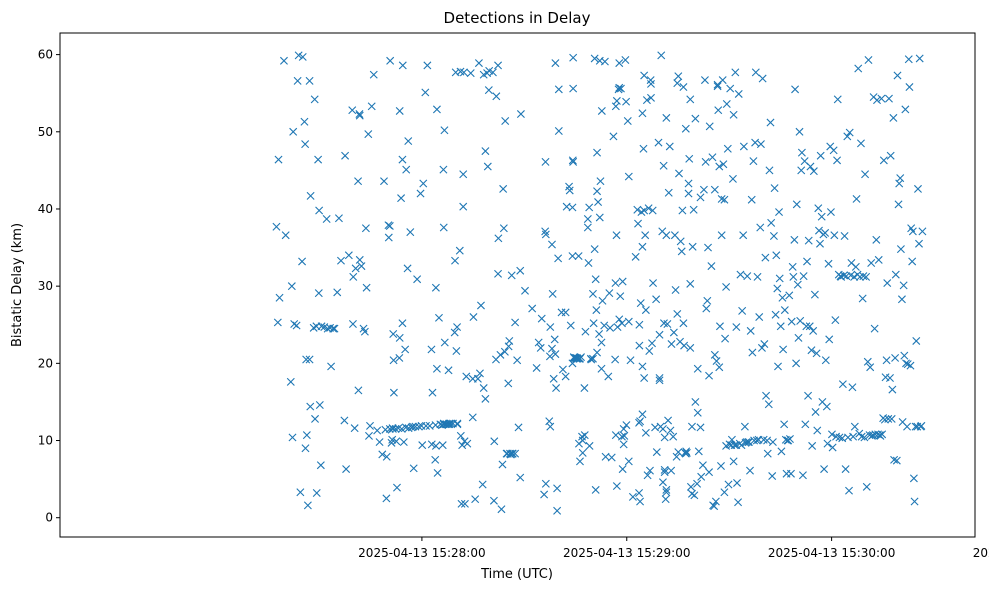 The width and height of the screenshot is (989, 590). Describe the element at coordinates (45, 286) in the screenshot. I see `y-tick-label: 30` at that location.